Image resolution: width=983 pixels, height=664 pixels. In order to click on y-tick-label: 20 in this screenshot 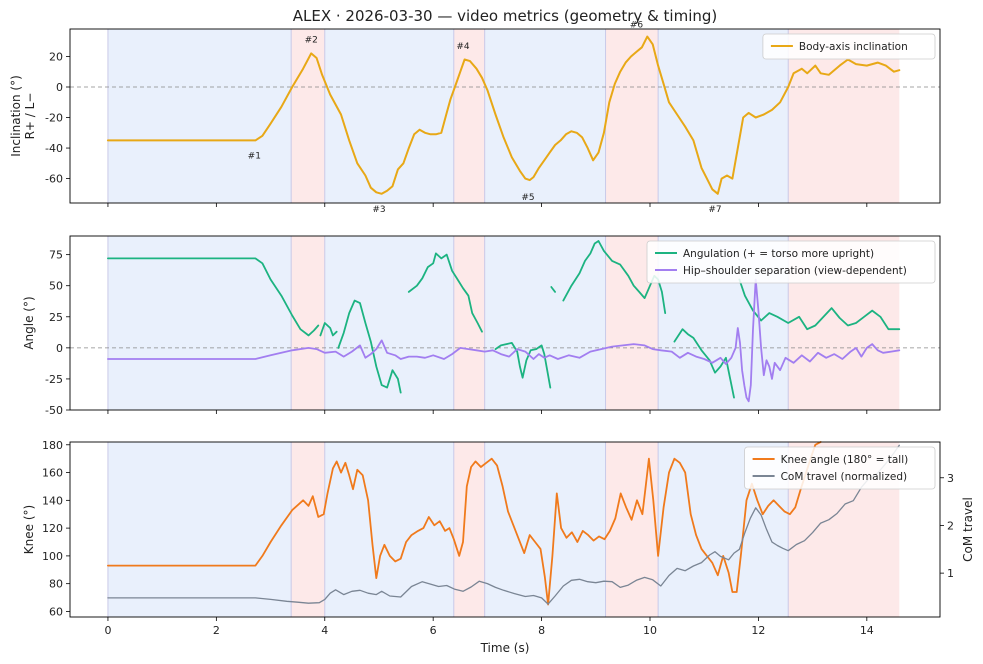, I will do `click(56, 56)`.